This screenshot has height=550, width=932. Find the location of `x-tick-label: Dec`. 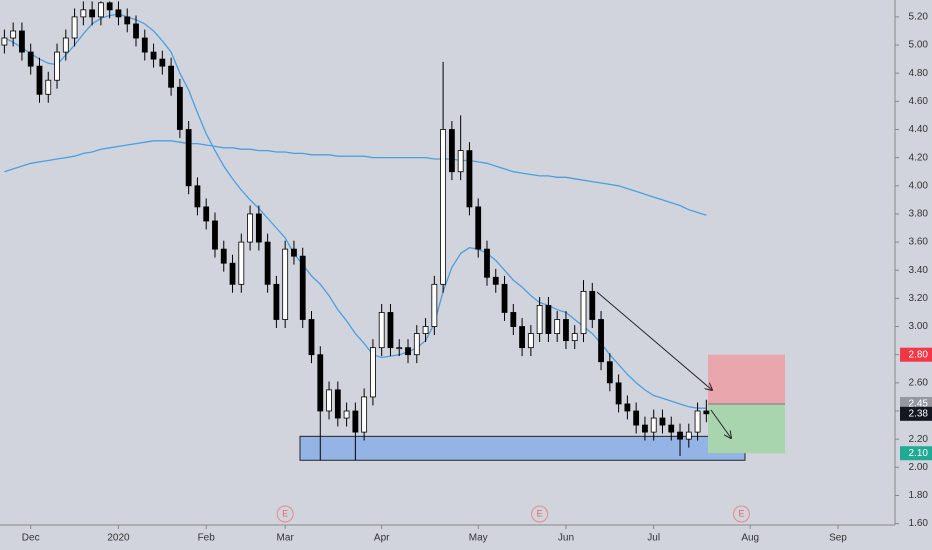

x-tick-label: Dec is located at coordinates (31, 538).